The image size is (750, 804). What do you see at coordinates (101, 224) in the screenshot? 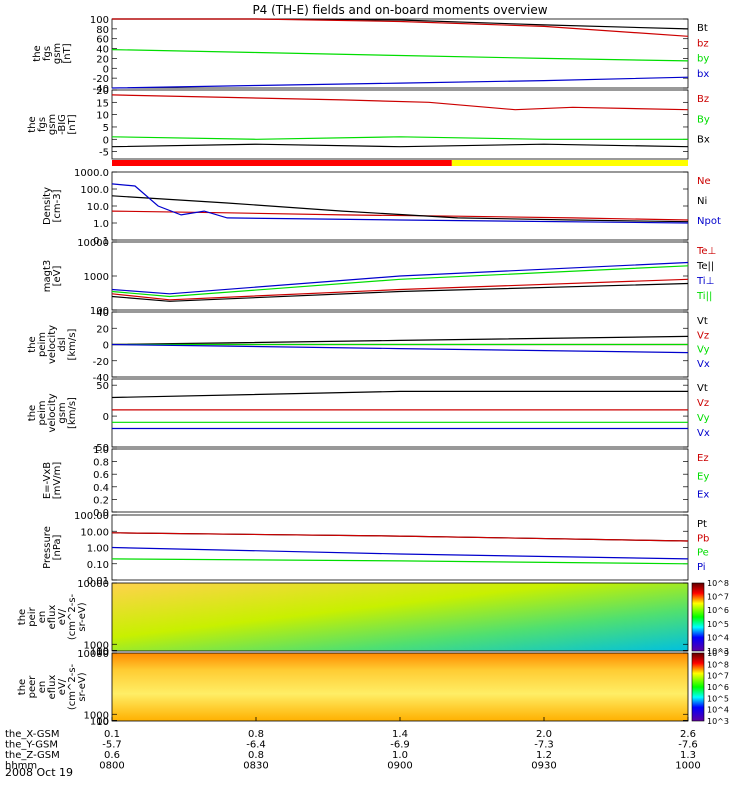
I see `y-tick-label: 1.0` at bounding box center [101, 224].